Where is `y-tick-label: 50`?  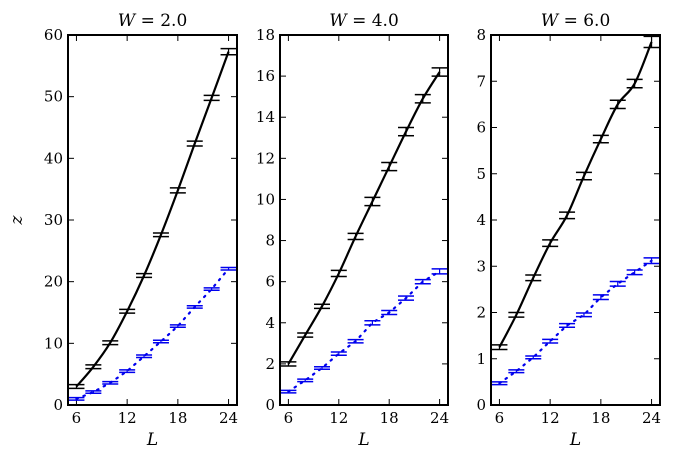 y-tick-label: 50 is located at coordinates (53, 97).